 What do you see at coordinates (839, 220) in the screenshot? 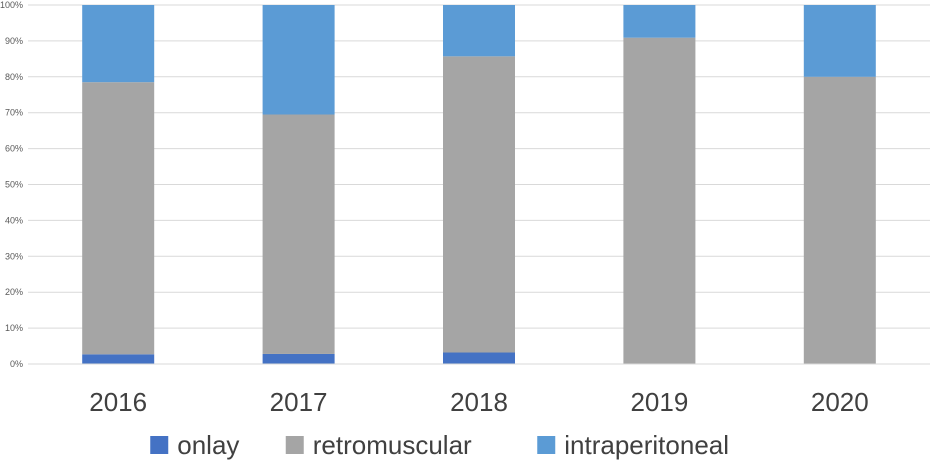
I see `bar-retromuscular-2020` at bounding box center [839, 220].